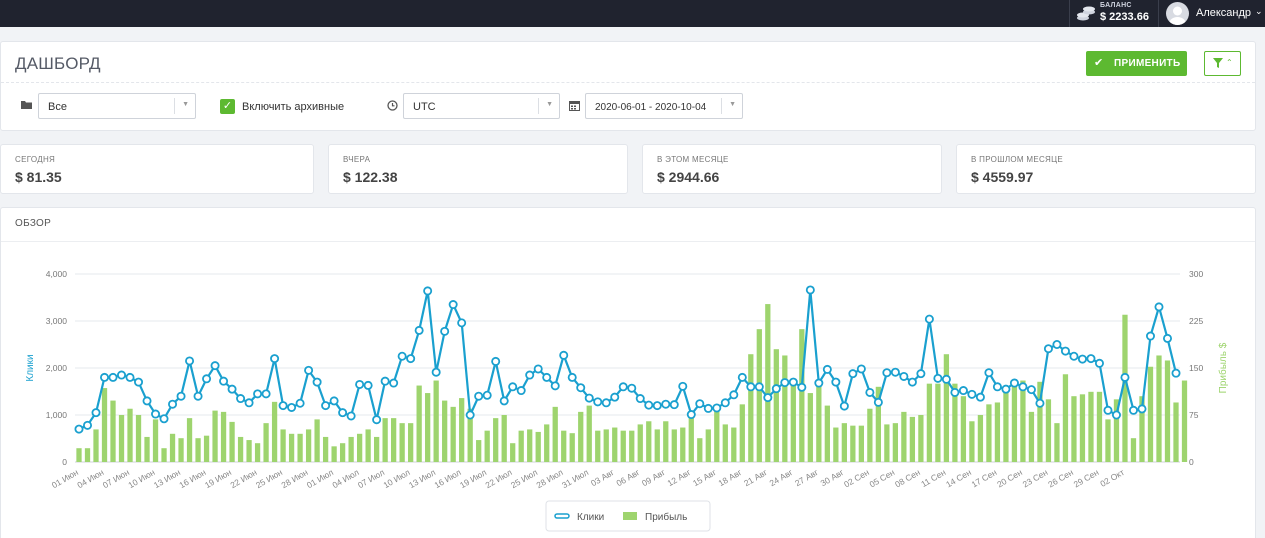  I want to click on user-menu: Александр ⌄, so click(1212, 13).